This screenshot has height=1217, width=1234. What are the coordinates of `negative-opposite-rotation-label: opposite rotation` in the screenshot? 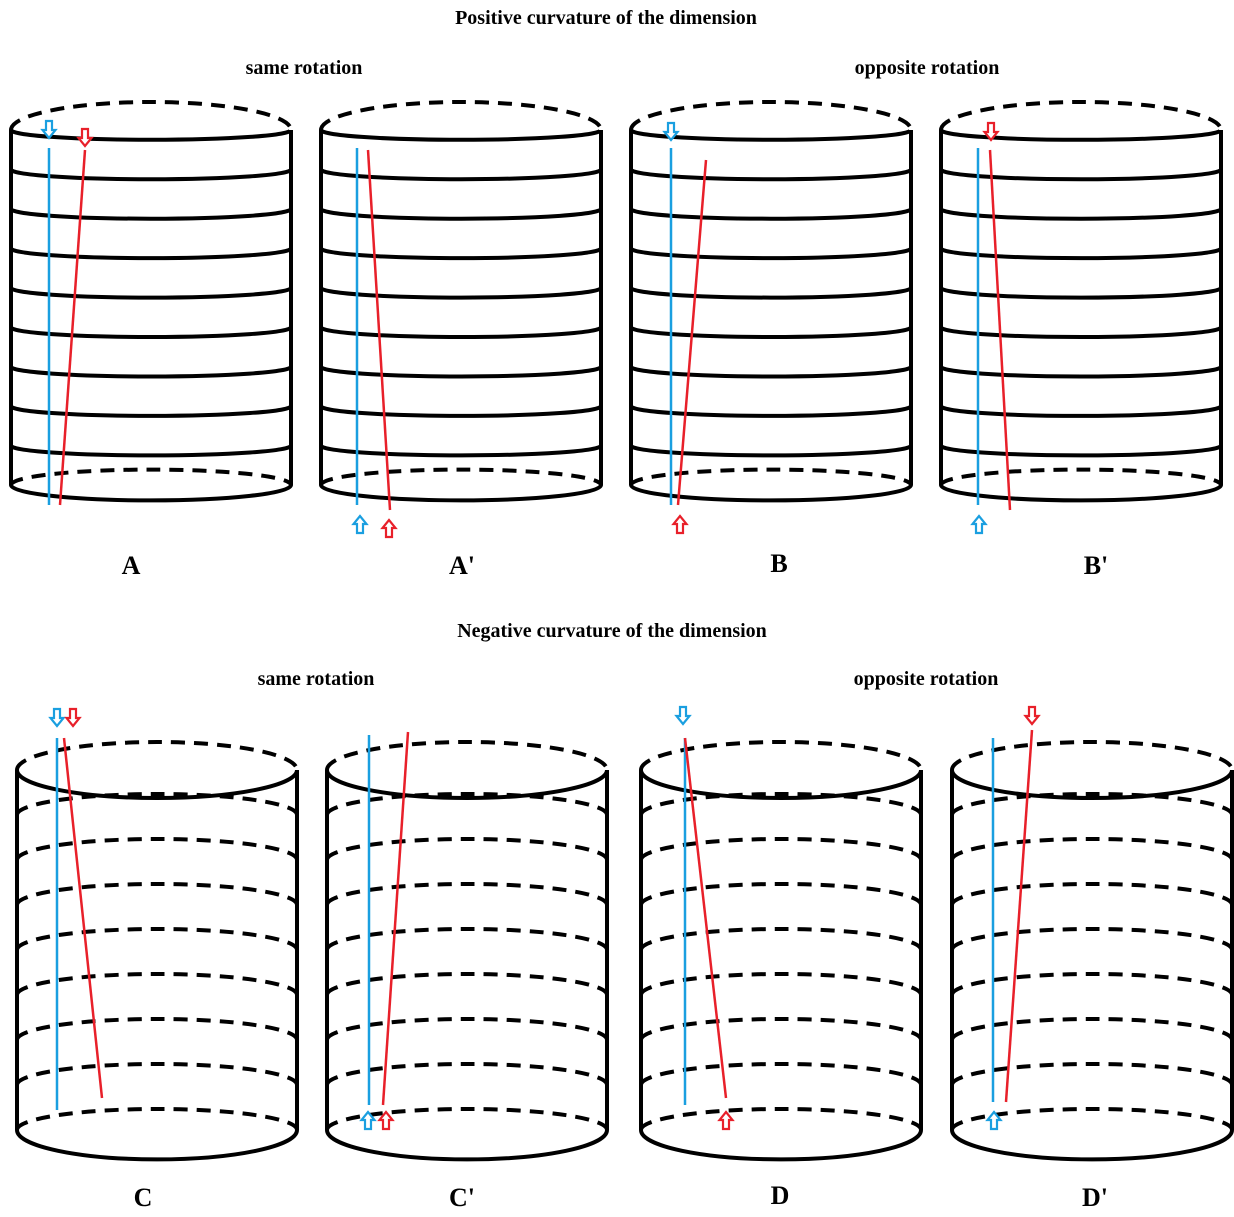 It's located at (926, 679).